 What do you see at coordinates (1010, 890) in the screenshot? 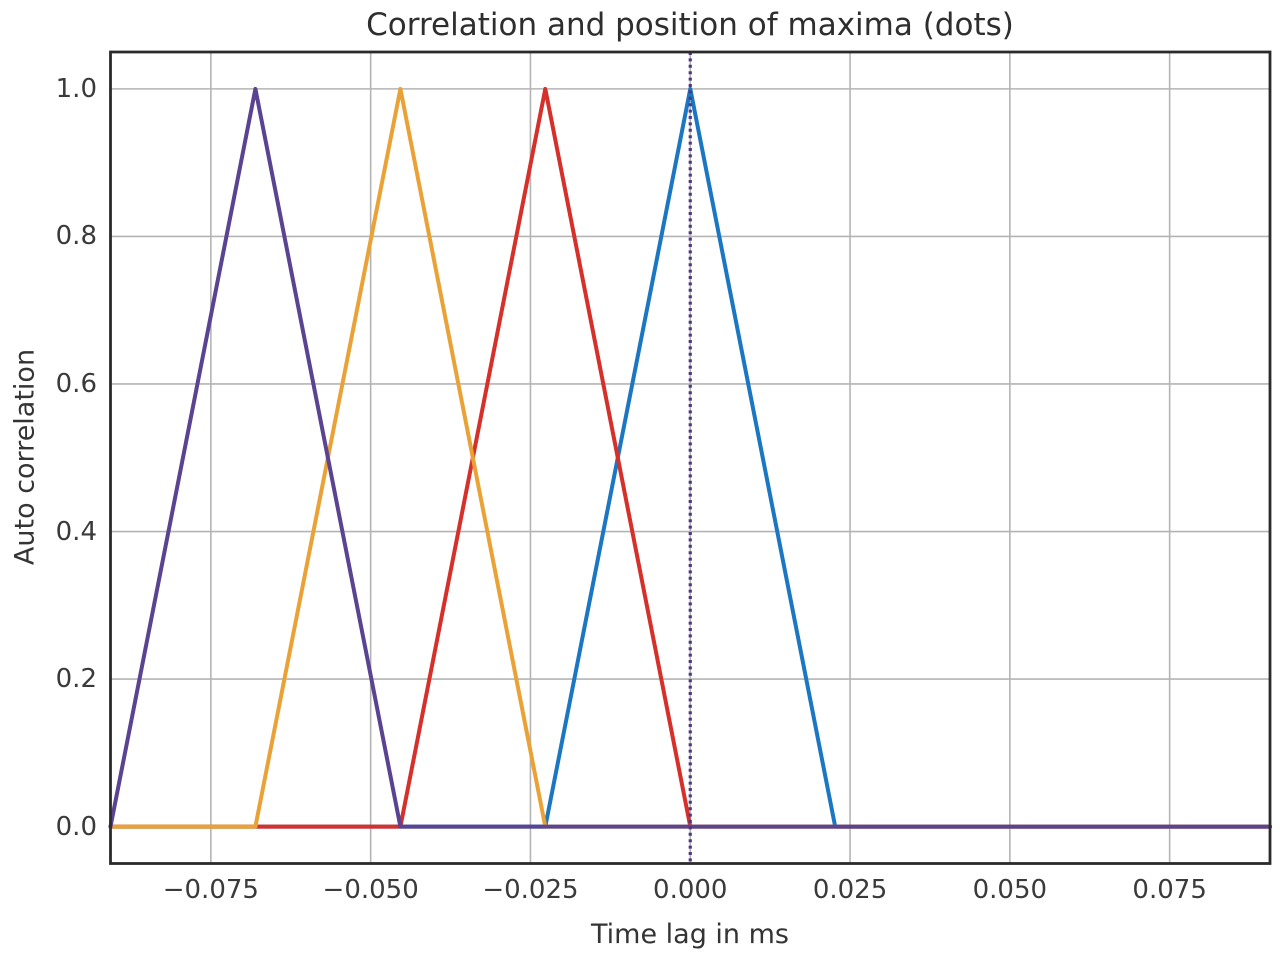
I see `x-tick-label: 0.050` at bounding box center [1010, 890].